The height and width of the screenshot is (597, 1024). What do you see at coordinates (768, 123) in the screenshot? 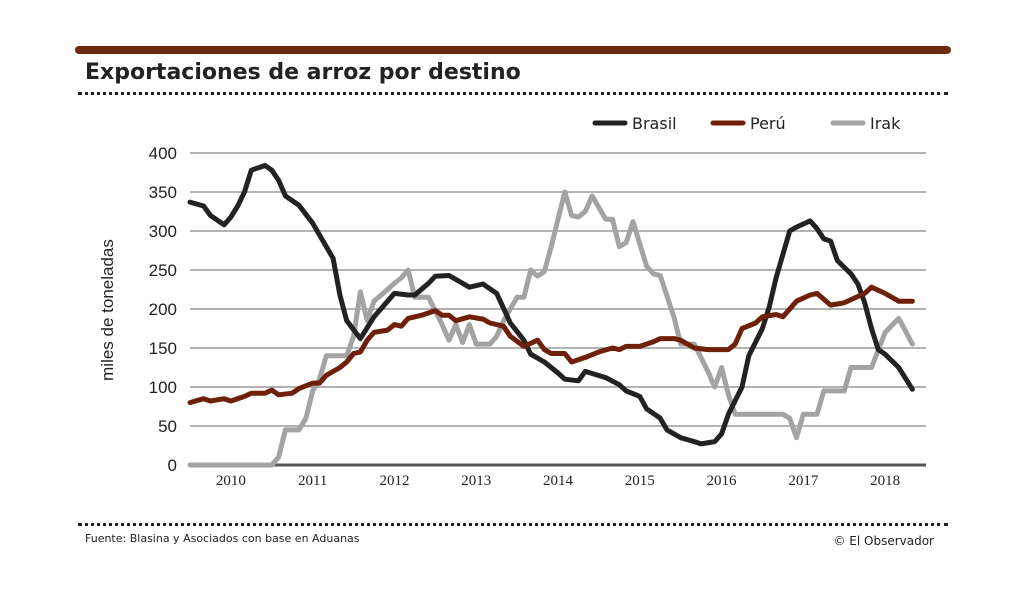
I see `legend-label: Perú` at bounding box center [768, 123].